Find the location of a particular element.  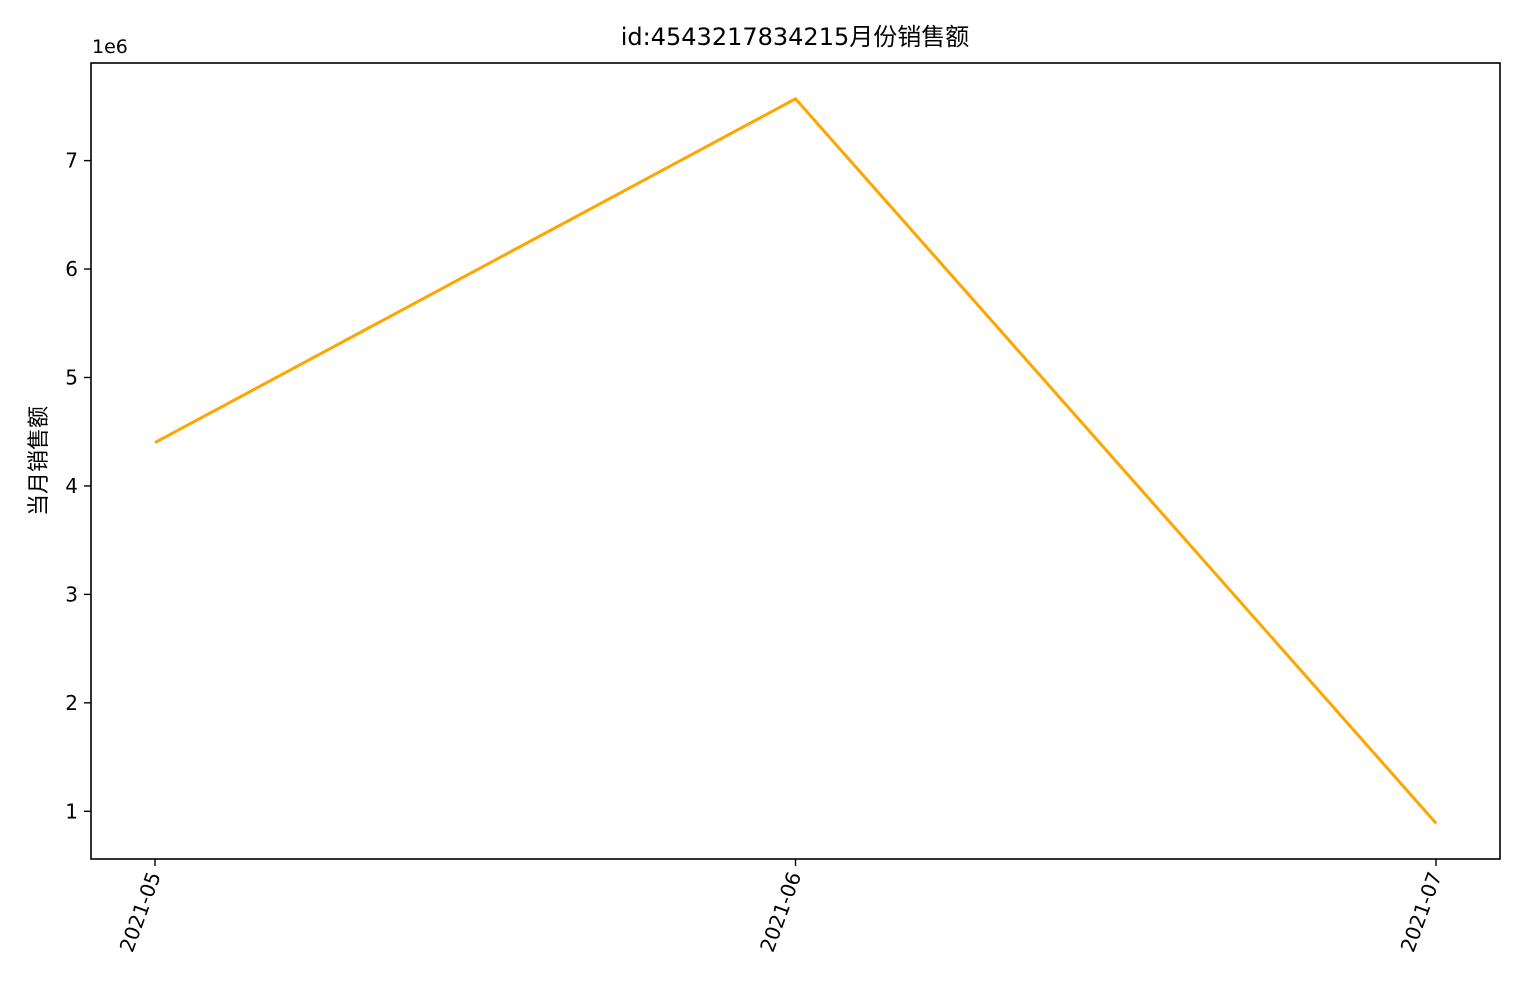

y-tick-label: 2 is located at coordinates (71, 703).